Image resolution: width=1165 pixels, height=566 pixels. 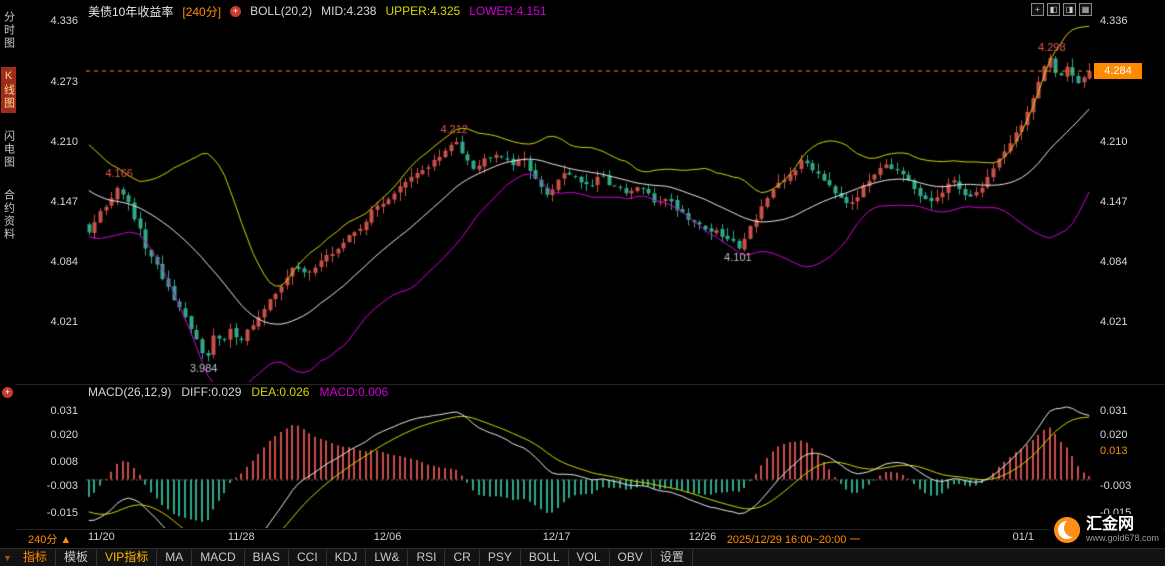 I want to click on toolbar-tab-指标: 指标, so click(x=35, y=557).